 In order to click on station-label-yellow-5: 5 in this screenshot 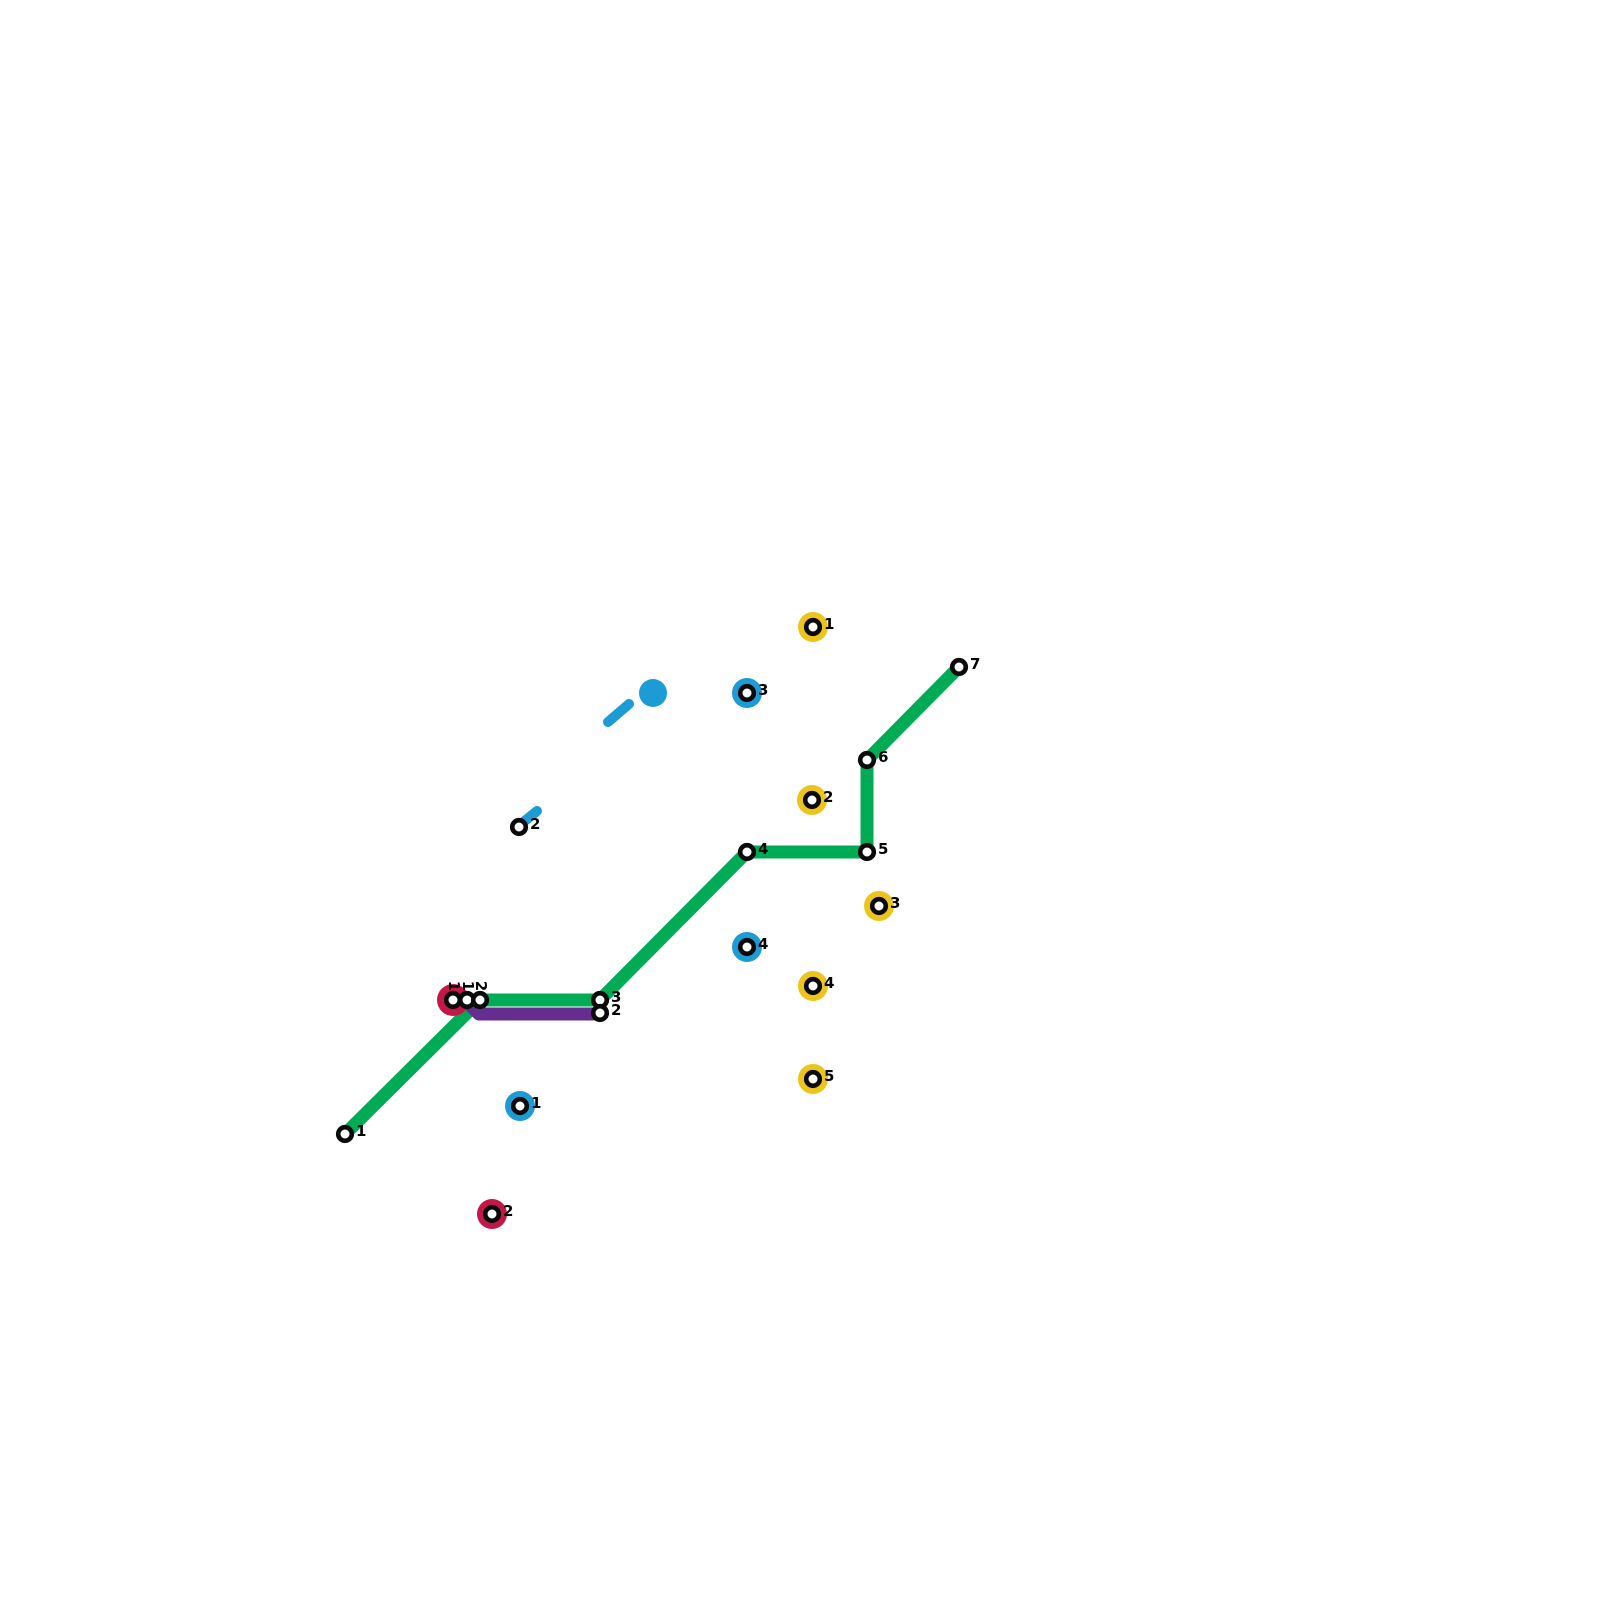, I will do `click(829, 1076)`.